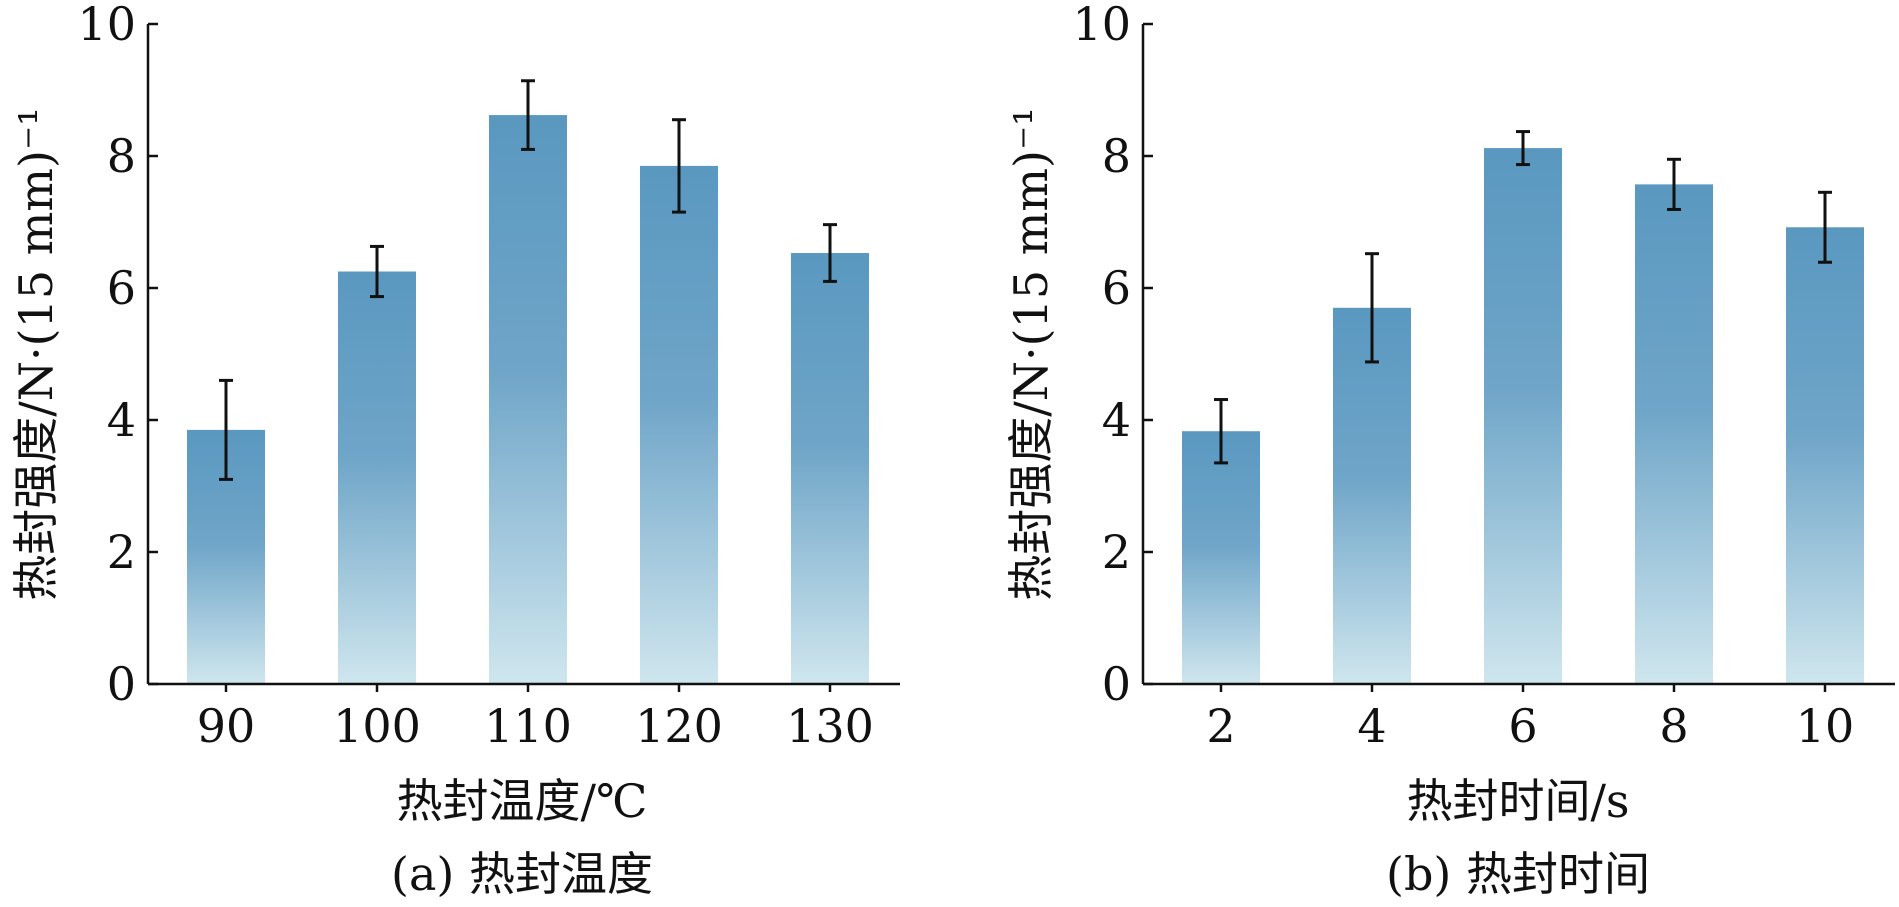 The height and width of the screenshot is (907, 1899). What do you see at coordinates (528, 726) in the screenshot?
I see `panel-a-x-tick-label: 110` at bounding box center [528, 726].